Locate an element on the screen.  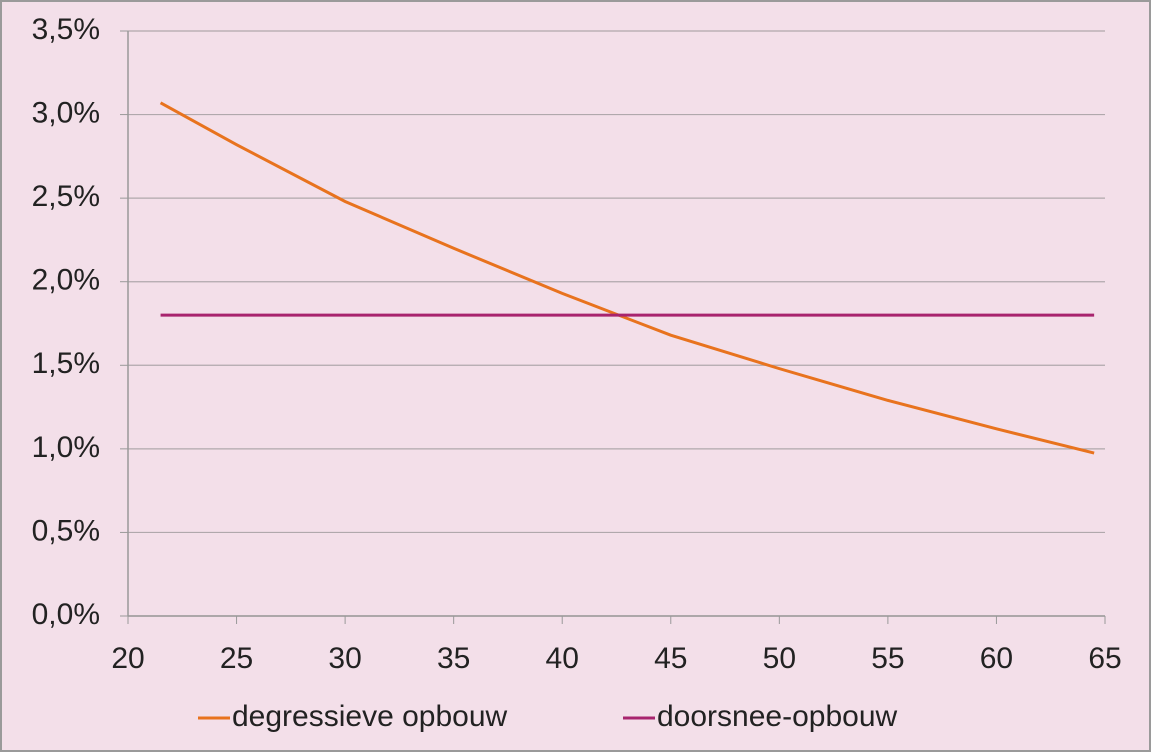
legend-label: doorsnee-opbouw is located at coordinates (777, 716).